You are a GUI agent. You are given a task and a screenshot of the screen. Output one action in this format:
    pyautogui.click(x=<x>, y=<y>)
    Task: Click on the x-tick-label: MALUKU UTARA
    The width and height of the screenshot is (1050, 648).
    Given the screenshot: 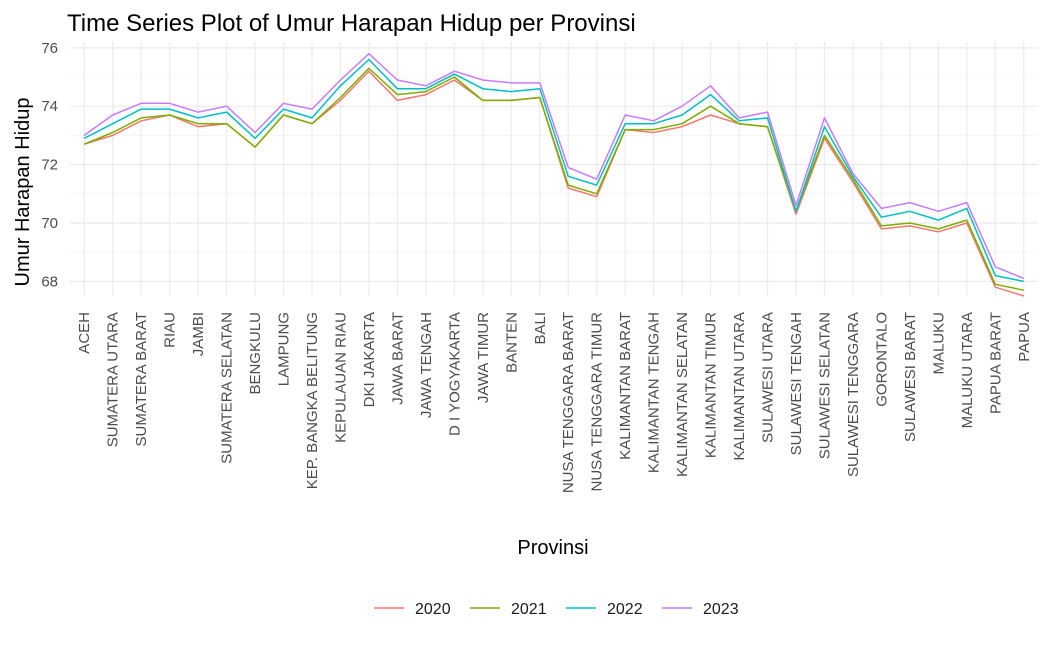 What is the action you would take?
    pyautogui.click(x=967, y=370)
    